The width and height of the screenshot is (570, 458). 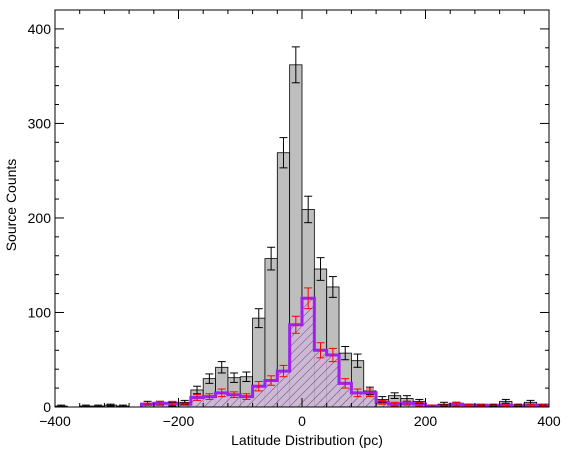 What do you see at coordinates (40, 123) in the screenshot?
I see `y-tick-label: 300` at bounding box center [40, 123].